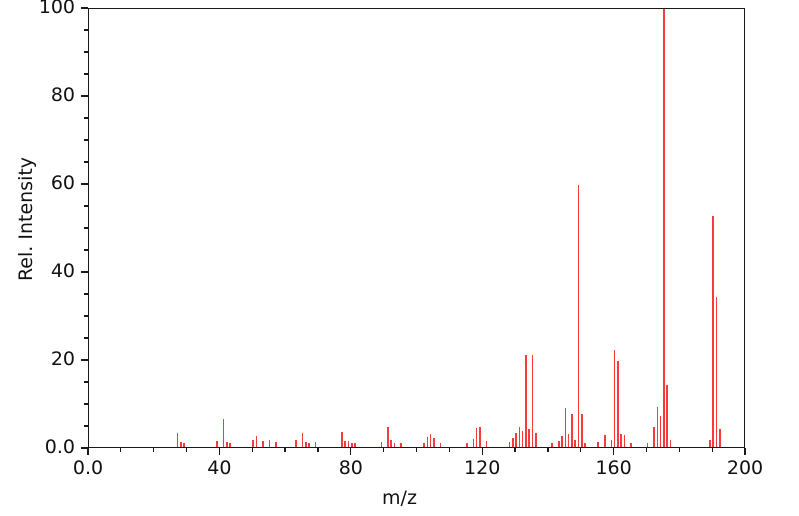 The width and height of the screenshot is (799, 516). I want to click on y-tick-label: 20, so click(62, 359).